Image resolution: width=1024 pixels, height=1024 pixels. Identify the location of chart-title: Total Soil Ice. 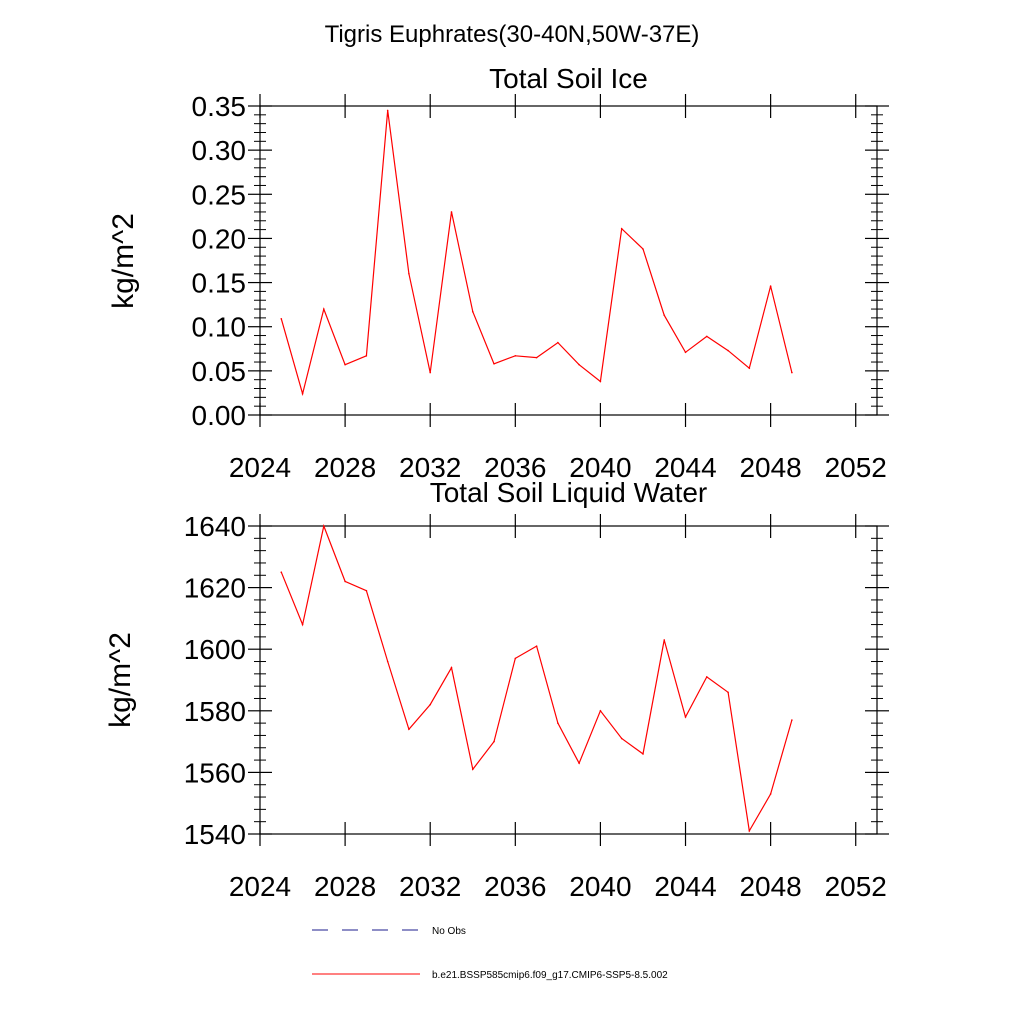
(568, 78).